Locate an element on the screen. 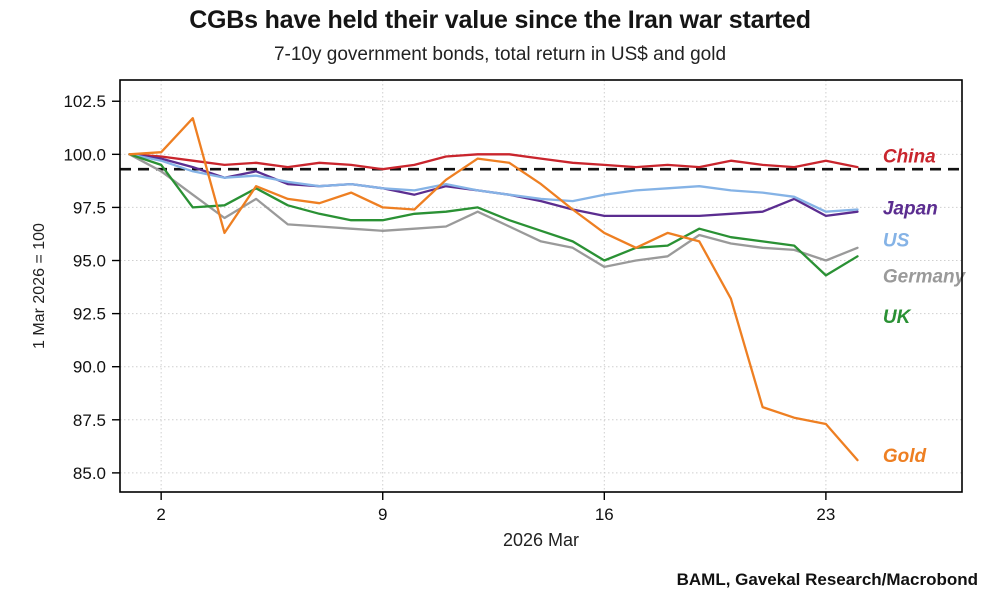  series-label-germany: Germany is located at coordinates (925, 276).